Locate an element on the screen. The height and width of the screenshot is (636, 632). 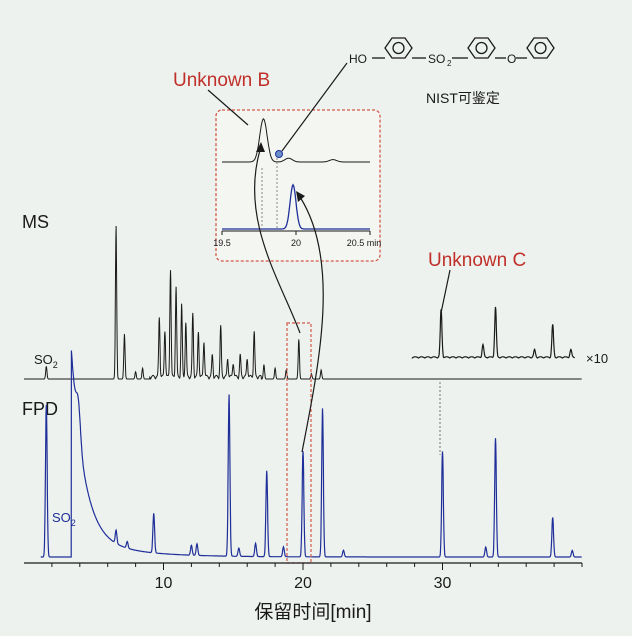
molecule-so2-subscript: 2 is located at coordinates (449, 63).